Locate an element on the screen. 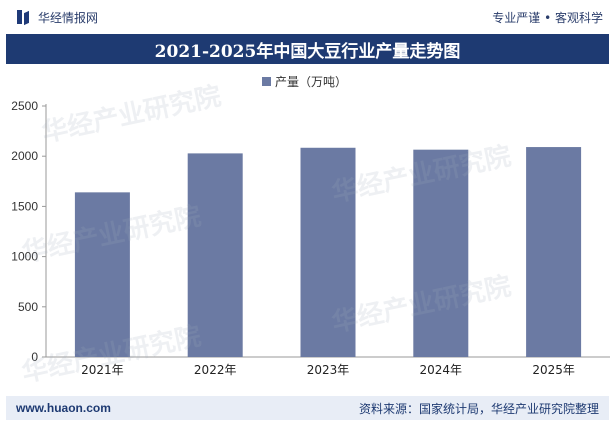 This screenshot has height=426, width=615. brand: 华经情报网 is located at coordinates (57, 17).